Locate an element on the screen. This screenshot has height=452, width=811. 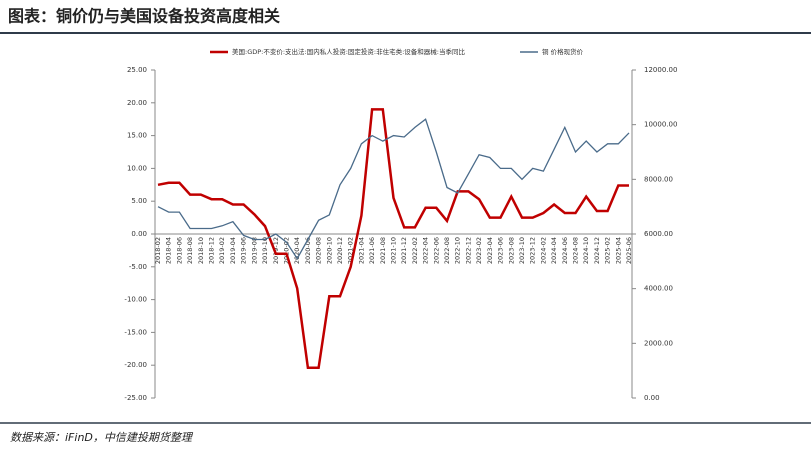
y-tick-label: 5.00 is located at coordinates (139, 201).